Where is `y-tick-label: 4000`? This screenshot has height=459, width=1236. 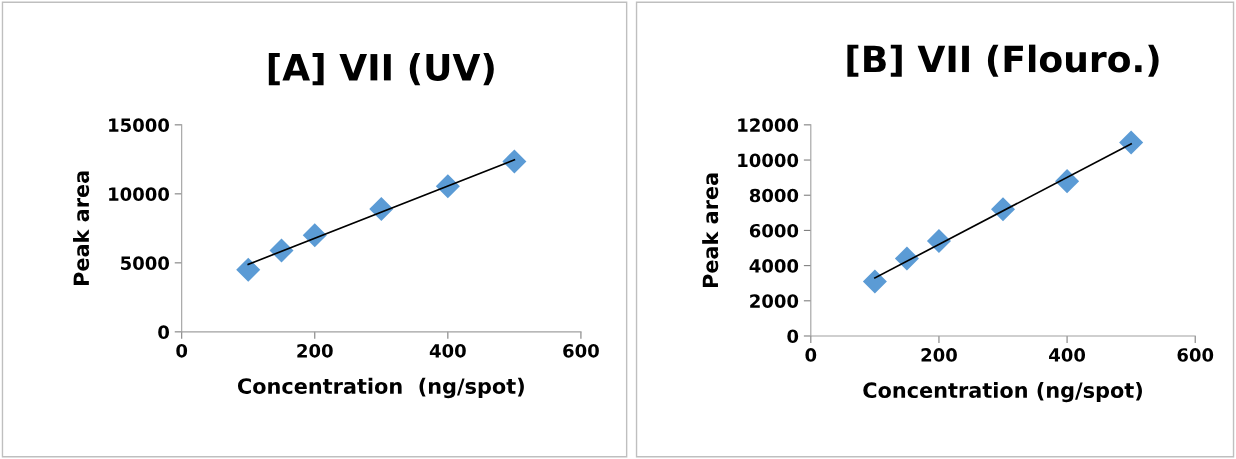 y-tick-label: 4000 is located at coordinates (774, 266).